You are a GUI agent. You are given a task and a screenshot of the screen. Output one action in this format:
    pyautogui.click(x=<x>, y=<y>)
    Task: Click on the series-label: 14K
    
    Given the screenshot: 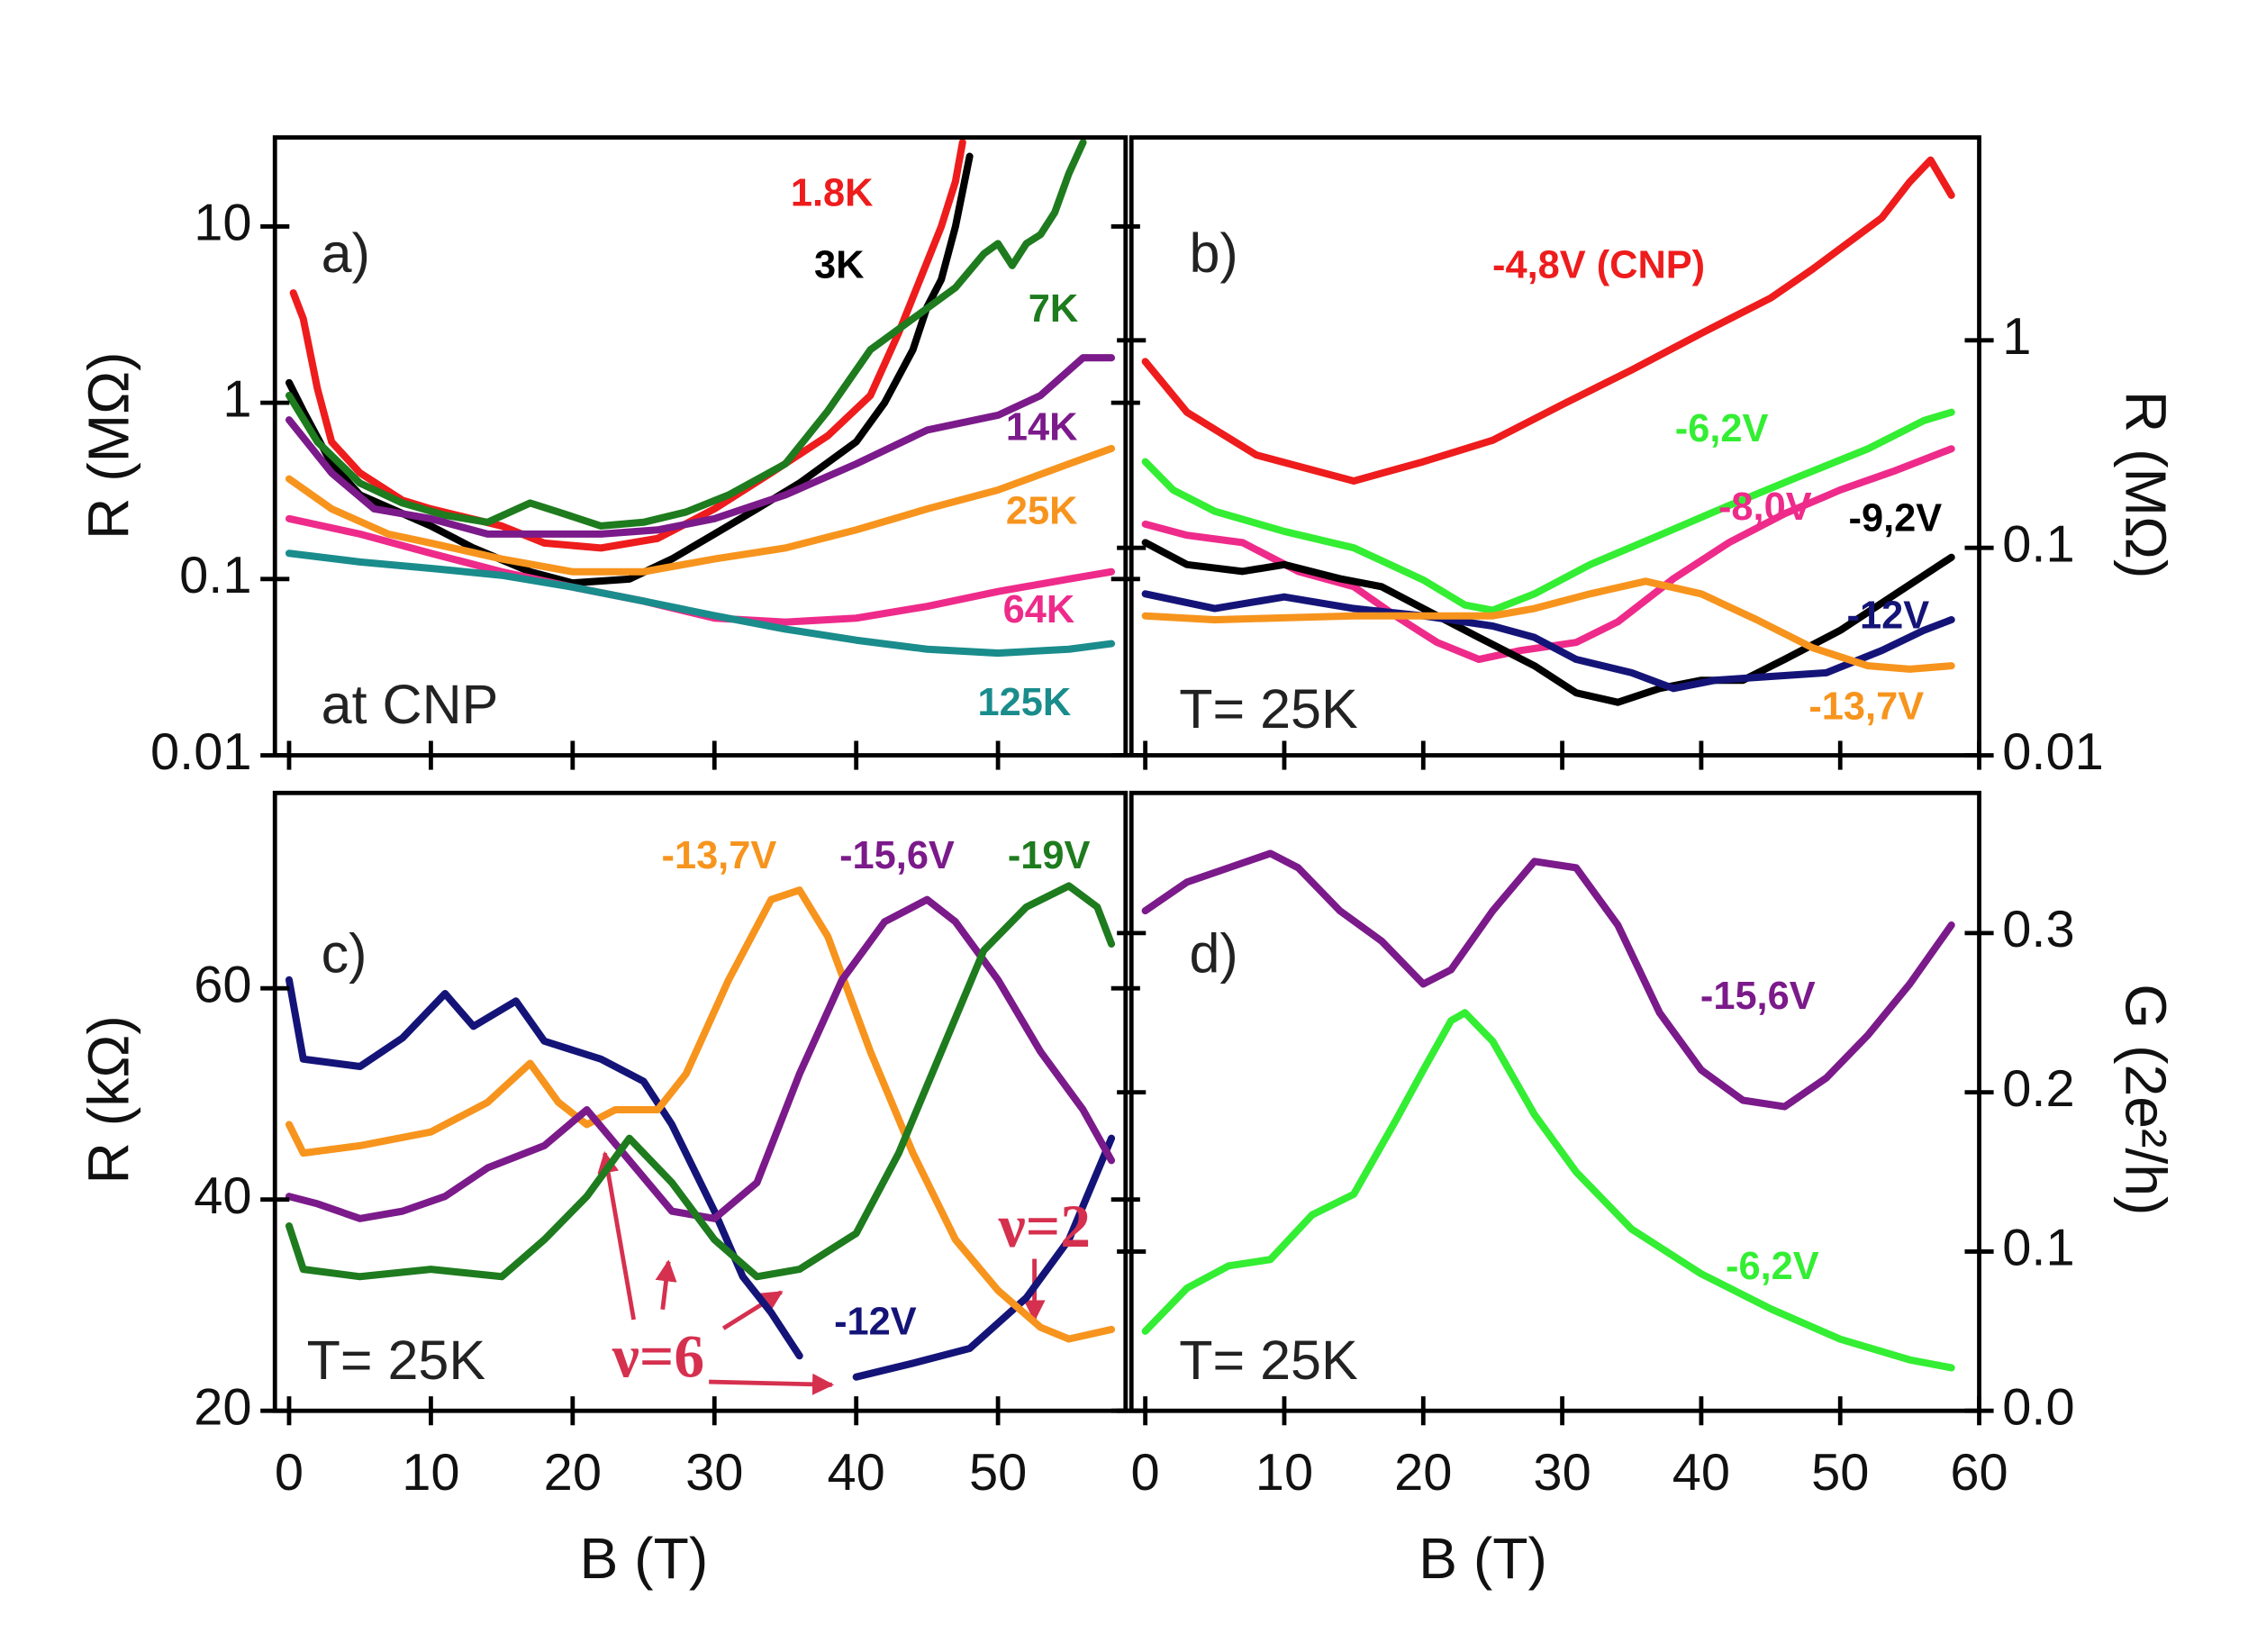 What is the action you would take?
    pyautogui.click(x=1042, y=427)
    